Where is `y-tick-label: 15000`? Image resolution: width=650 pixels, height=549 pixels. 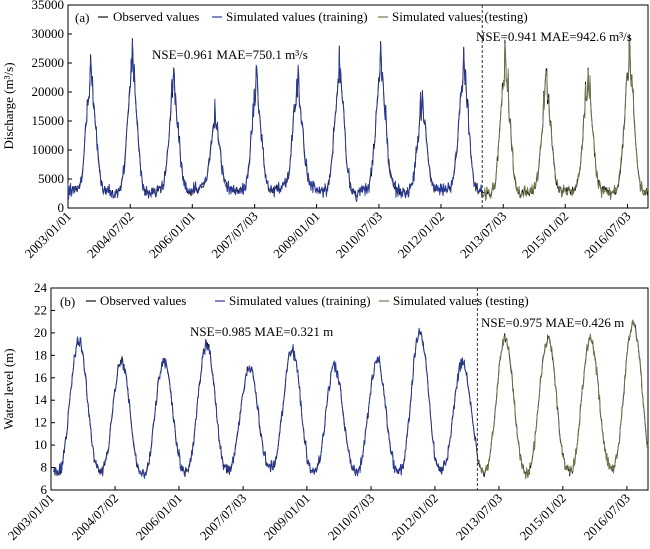
y-tick-label: 15000 is located at coordinates (48, 120).